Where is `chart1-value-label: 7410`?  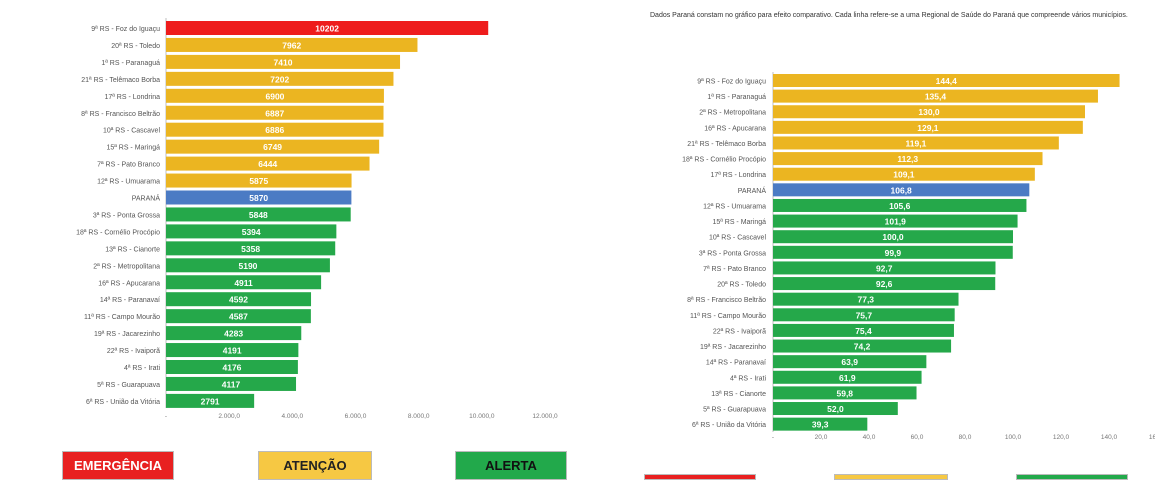 chart1-value-label: 7410 is located at coordinates (283, 62).